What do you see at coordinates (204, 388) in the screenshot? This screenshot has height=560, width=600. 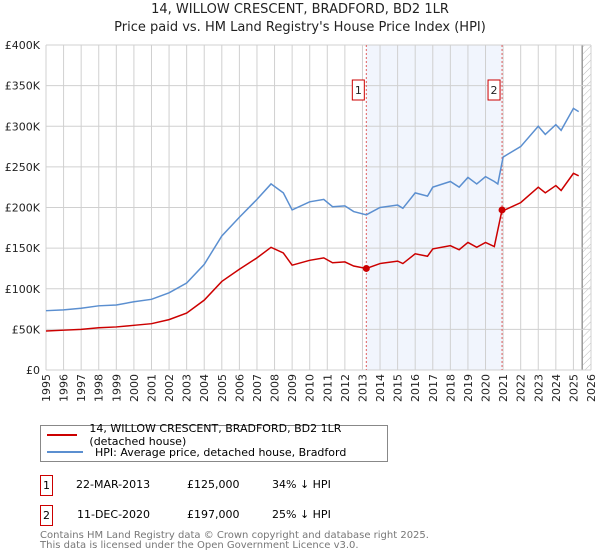 I see `x-tick-label: 2004` at bounding box center [204, 388].